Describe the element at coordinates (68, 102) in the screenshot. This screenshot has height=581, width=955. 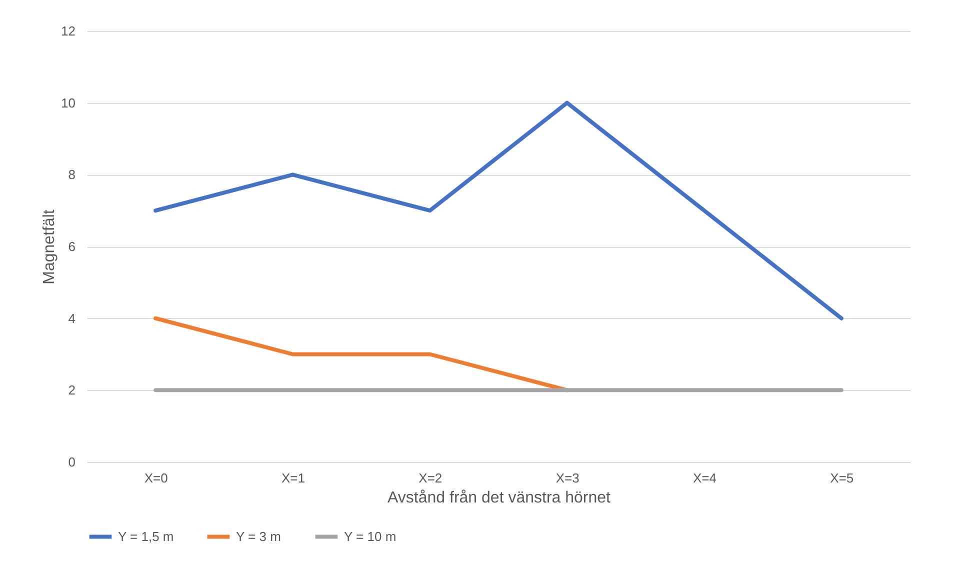
I see `y-tick-label: 10` at that location.